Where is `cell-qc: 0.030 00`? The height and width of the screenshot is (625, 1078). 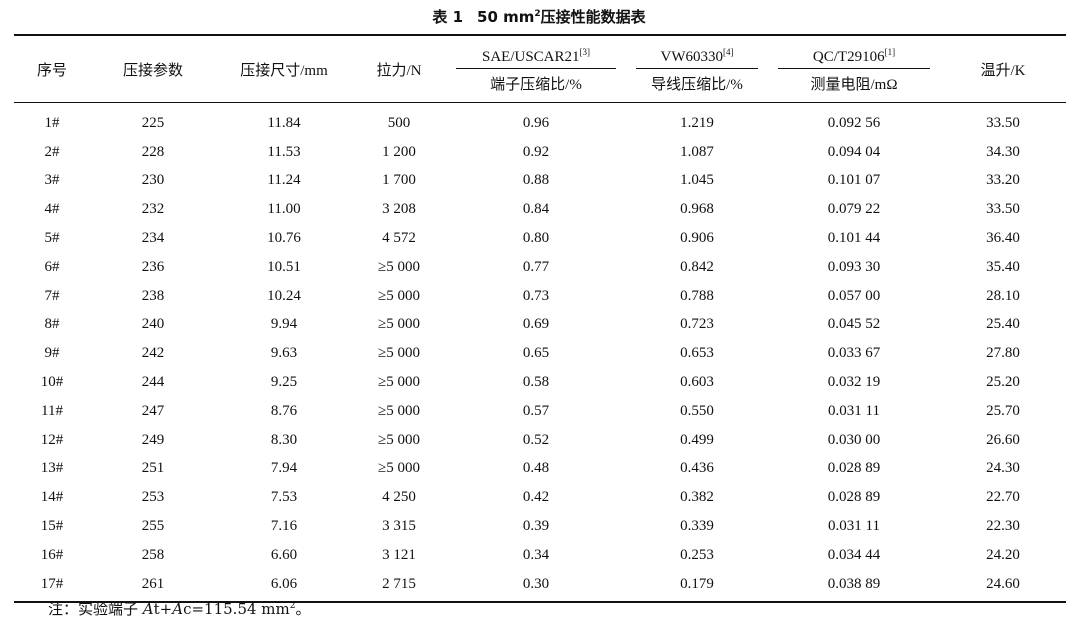
cell-qc: 0.030 00 is located at coordinates (854, 439).